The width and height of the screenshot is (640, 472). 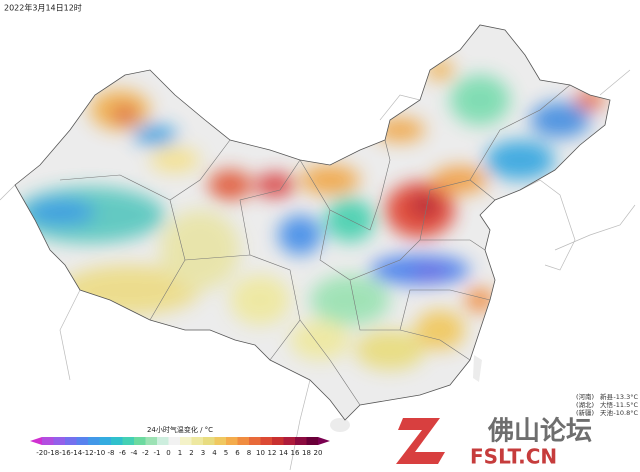 What do you see at coordinates (77, 453) in the screenshot?
I see `colorbar-tick-label: -14` at bounding box center [77, 453].